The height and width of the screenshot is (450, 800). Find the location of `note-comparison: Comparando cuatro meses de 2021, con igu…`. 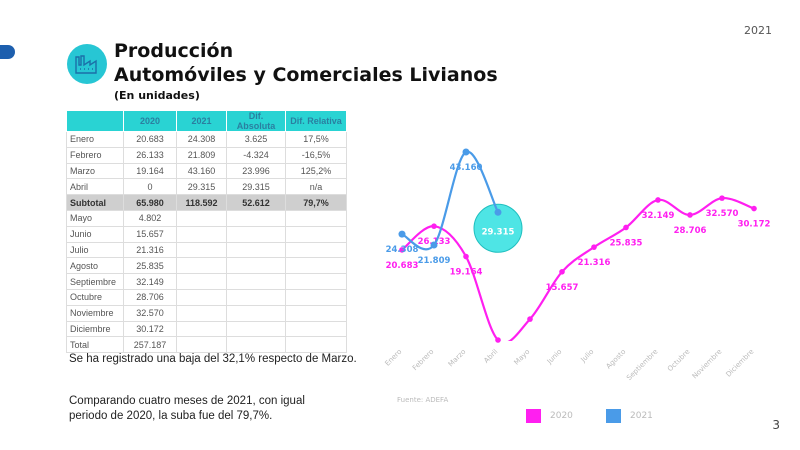

note-comparison: Comparando cuatro meses de 2021, con igu… is located at coordinates (187, 408).